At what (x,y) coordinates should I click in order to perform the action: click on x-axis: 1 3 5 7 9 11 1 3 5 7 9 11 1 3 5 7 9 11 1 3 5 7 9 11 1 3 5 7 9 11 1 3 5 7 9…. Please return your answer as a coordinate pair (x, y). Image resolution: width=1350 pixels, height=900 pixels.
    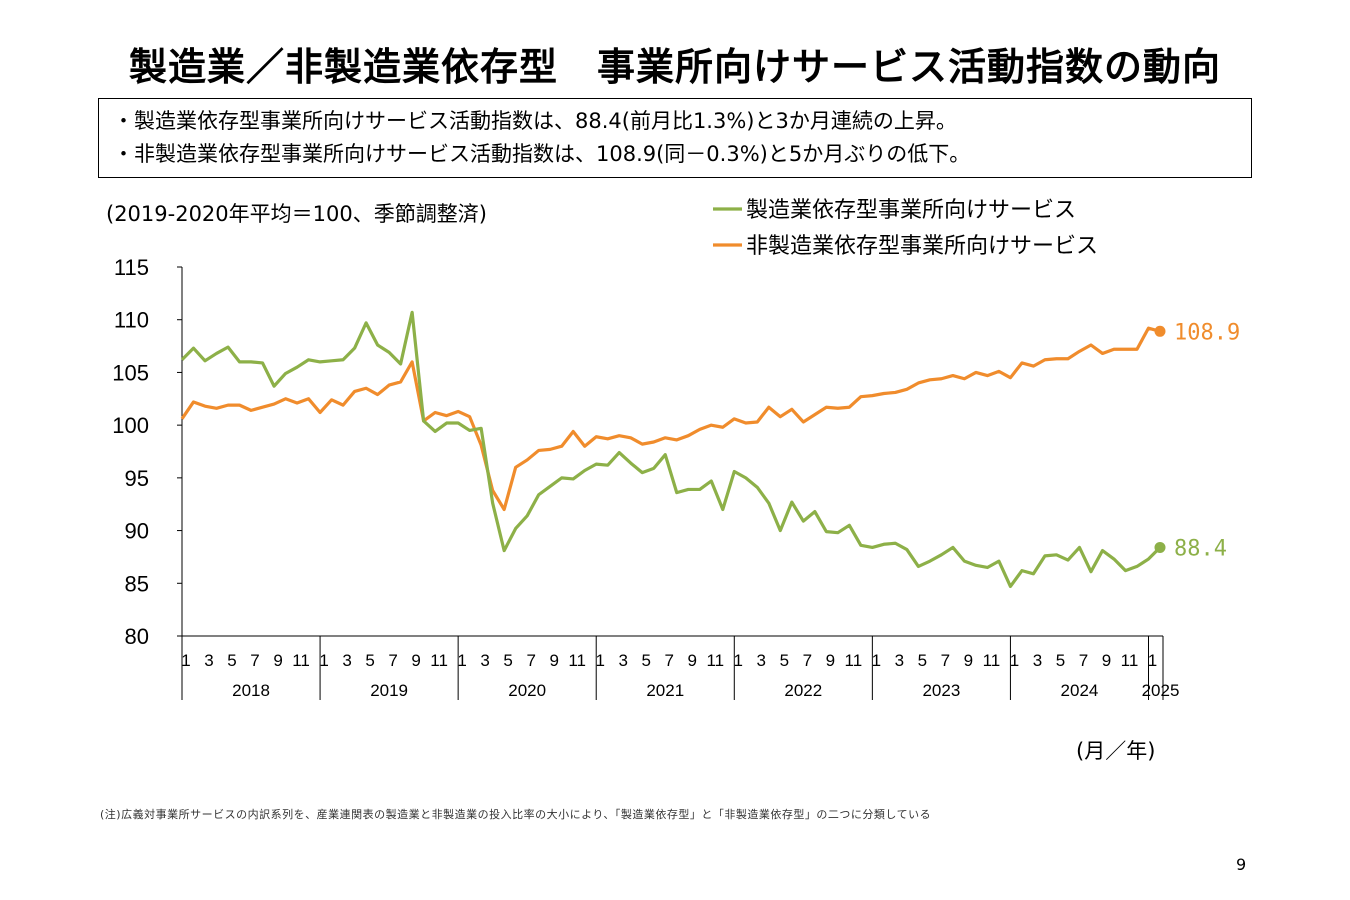
    Looking at the image, I should click on (680, 667).